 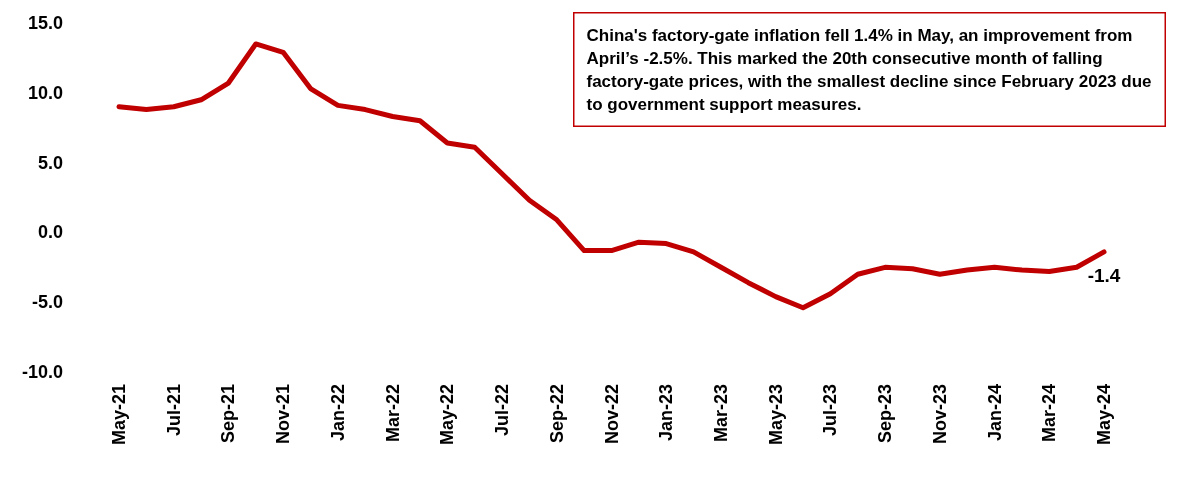 I want to click on x-tick-label: Jul-23, so click(x=830, y=410).